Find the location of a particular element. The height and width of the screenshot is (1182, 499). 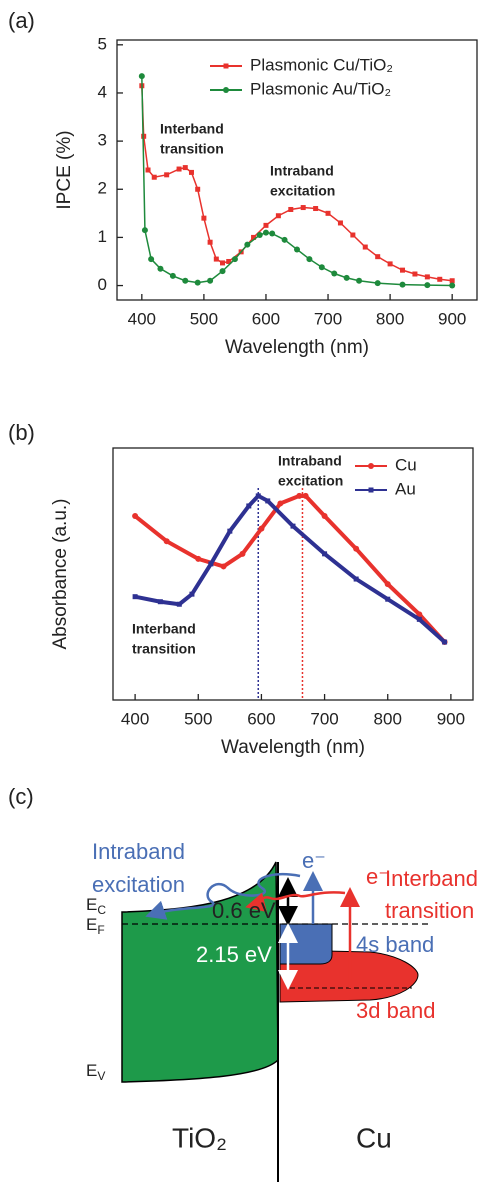

subscript: V is located at coordinates (101, 1076).